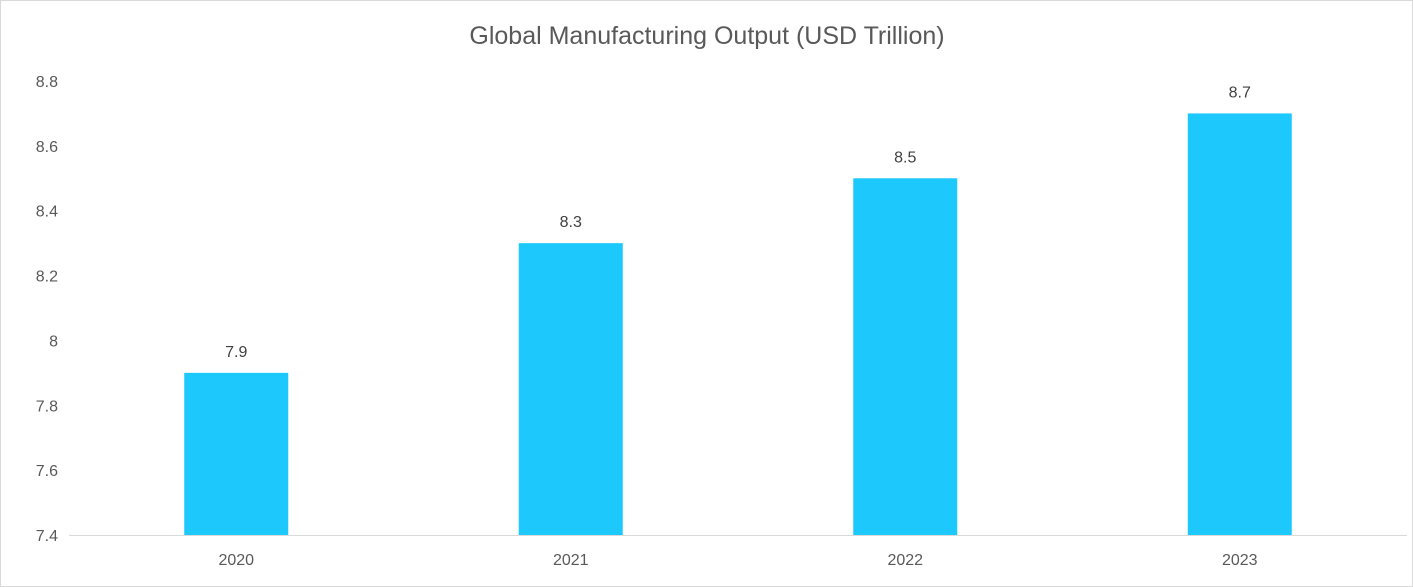 The height and width of the screenshot is (587, 1413). Describe the element at coordinates (905, 357) in the screenshot. I see `bar-2022` at that location.